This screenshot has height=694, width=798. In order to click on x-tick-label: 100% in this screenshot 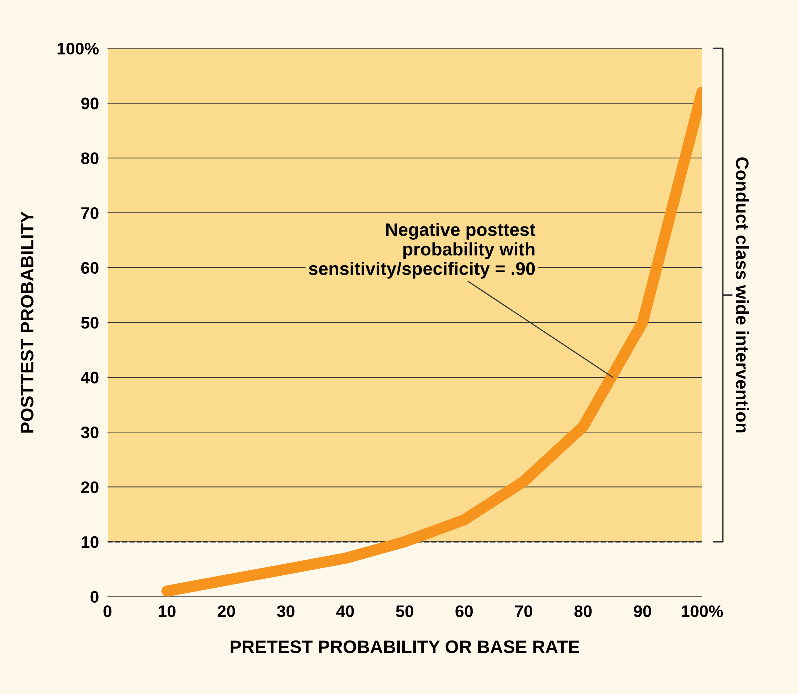, I will do `click(703, 612)`.